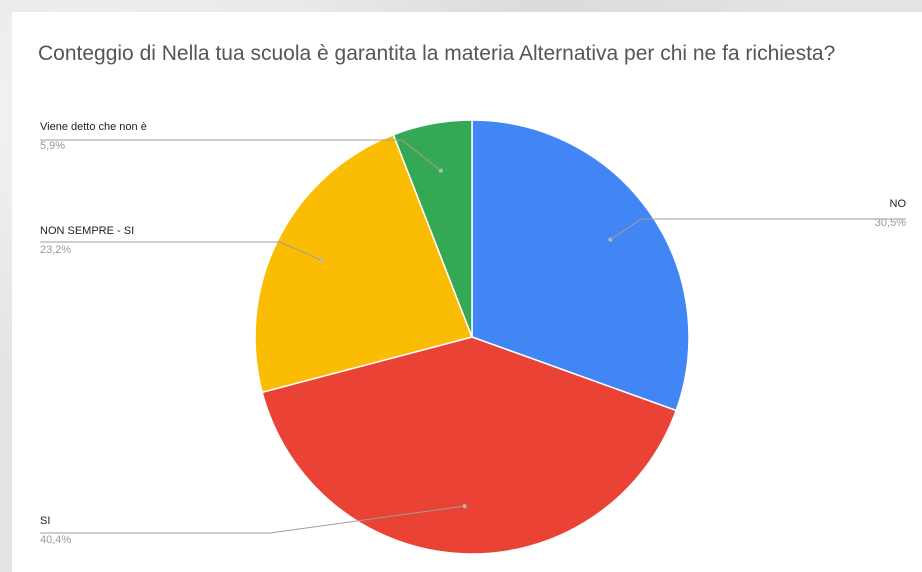  Describe the element at coordinates (252, 519) in the screenshot. I see `leader-line-si` at that location.